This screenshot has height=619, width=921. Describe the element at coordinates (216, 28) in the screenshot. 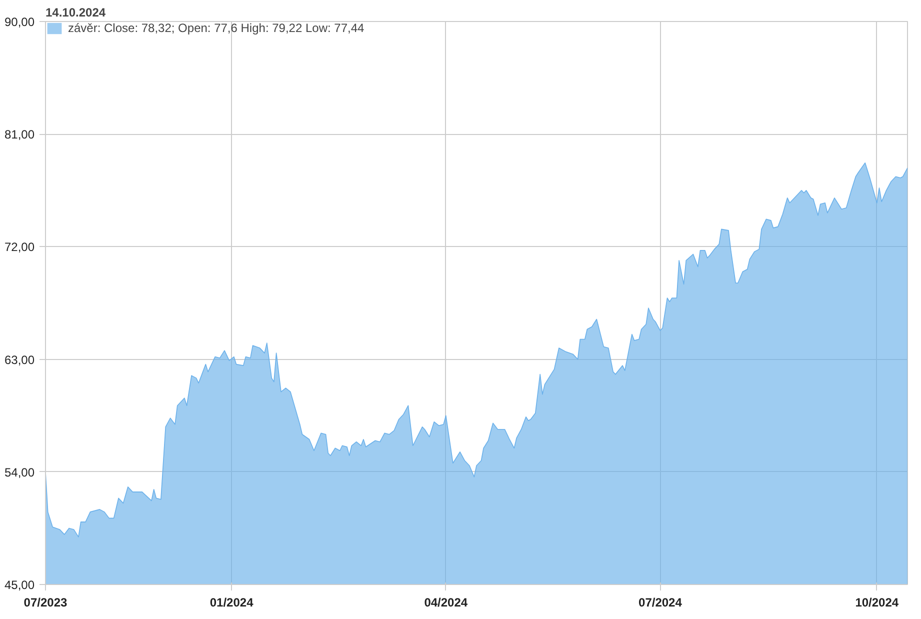

I see `legend-label: závěr: Close: 78,32; Open: 77,6 High: 79,22 Low: 77,44` at that location.